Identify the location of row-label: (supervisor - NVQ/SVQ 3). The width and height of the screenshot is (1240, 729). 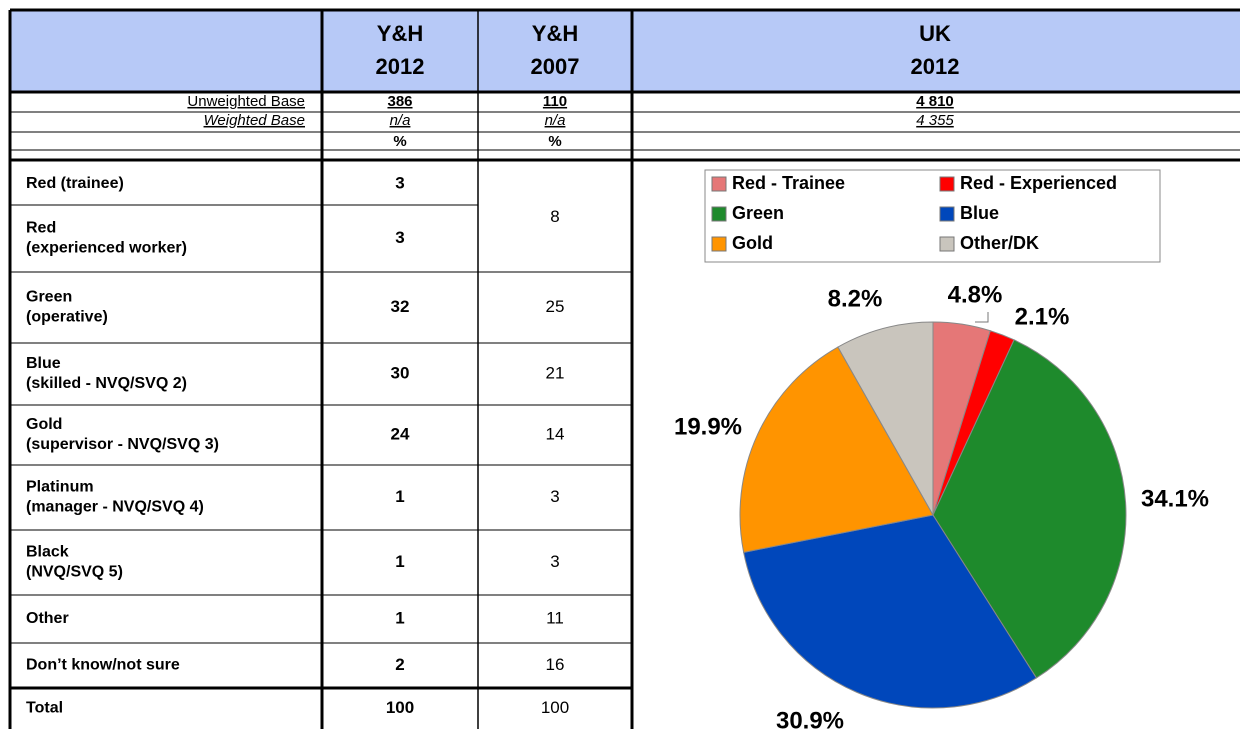
(122, 444).